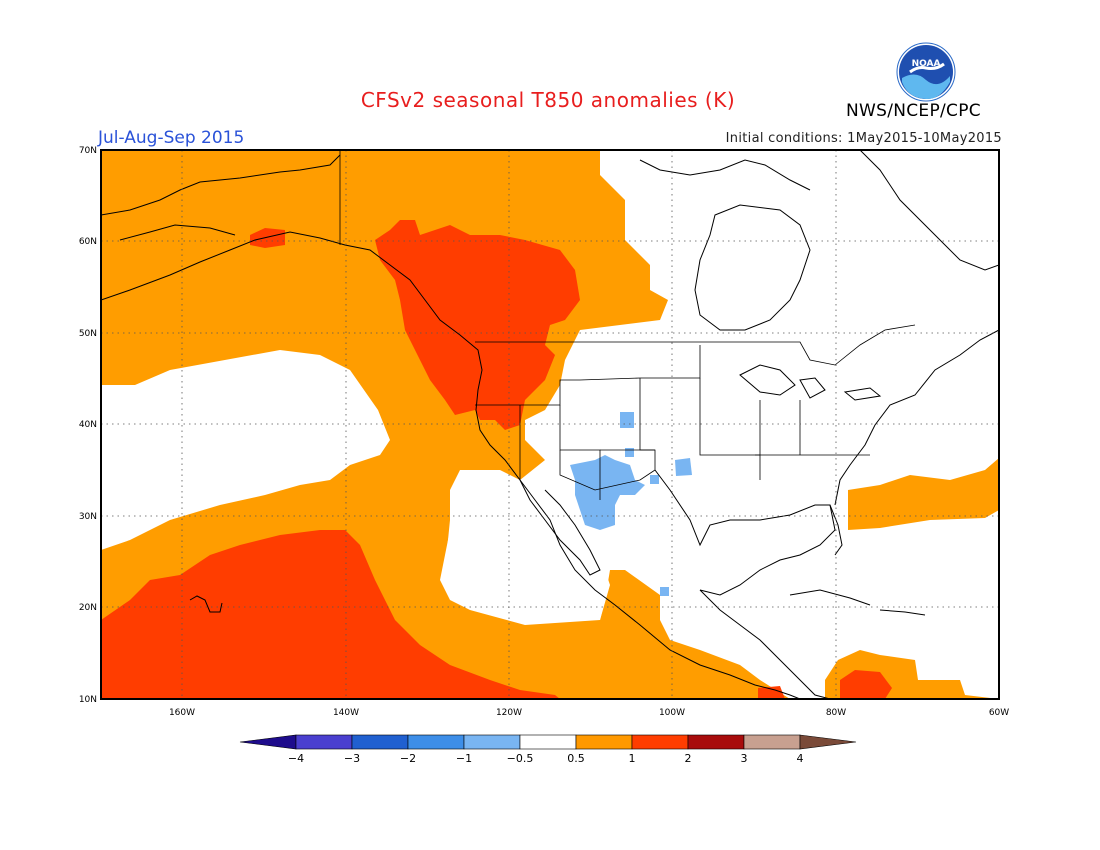  Describe the element at coordinates (182, 713) in the screenshot. I see `lon-label: 160W` at that location.